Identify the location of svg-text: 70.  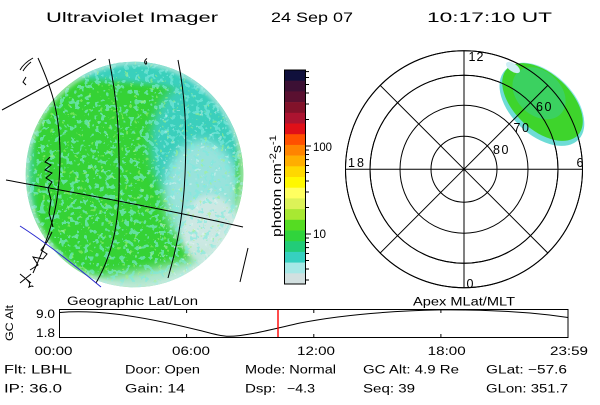
(522, 128).